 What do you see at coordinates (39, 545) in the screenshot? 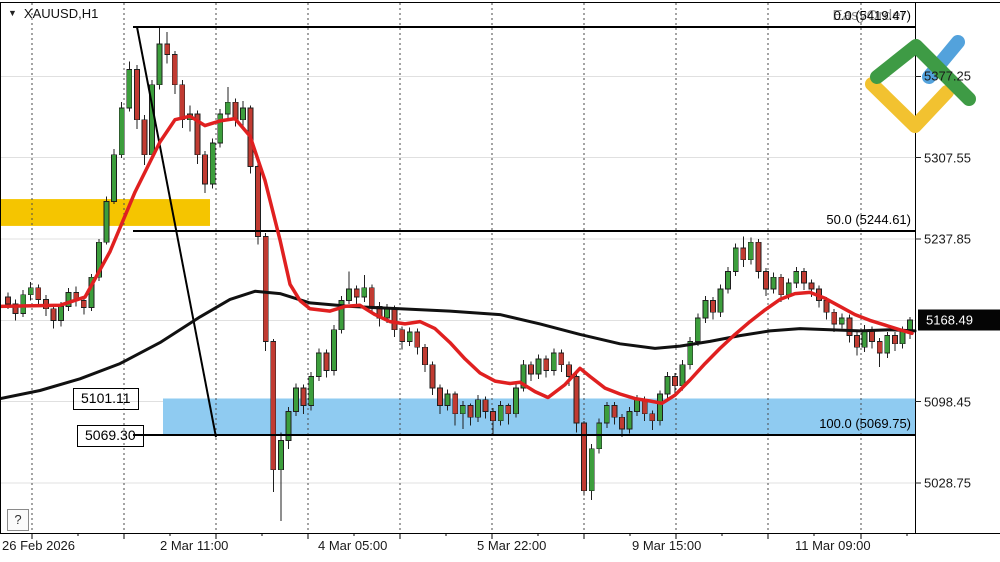
I see `time-axis-label: 26 Feb 2026` at bounding box center [39, 545].